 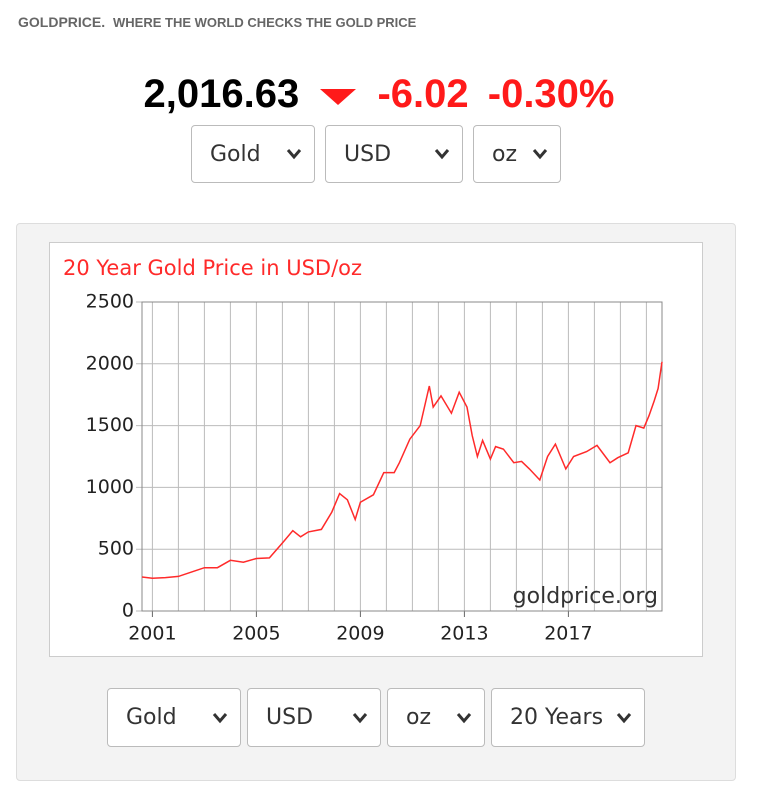 What do you see at coordinates (62, 22) in the screenshot?
I see `brand: GOLDPRICE.` at bounding box center [62, 22].